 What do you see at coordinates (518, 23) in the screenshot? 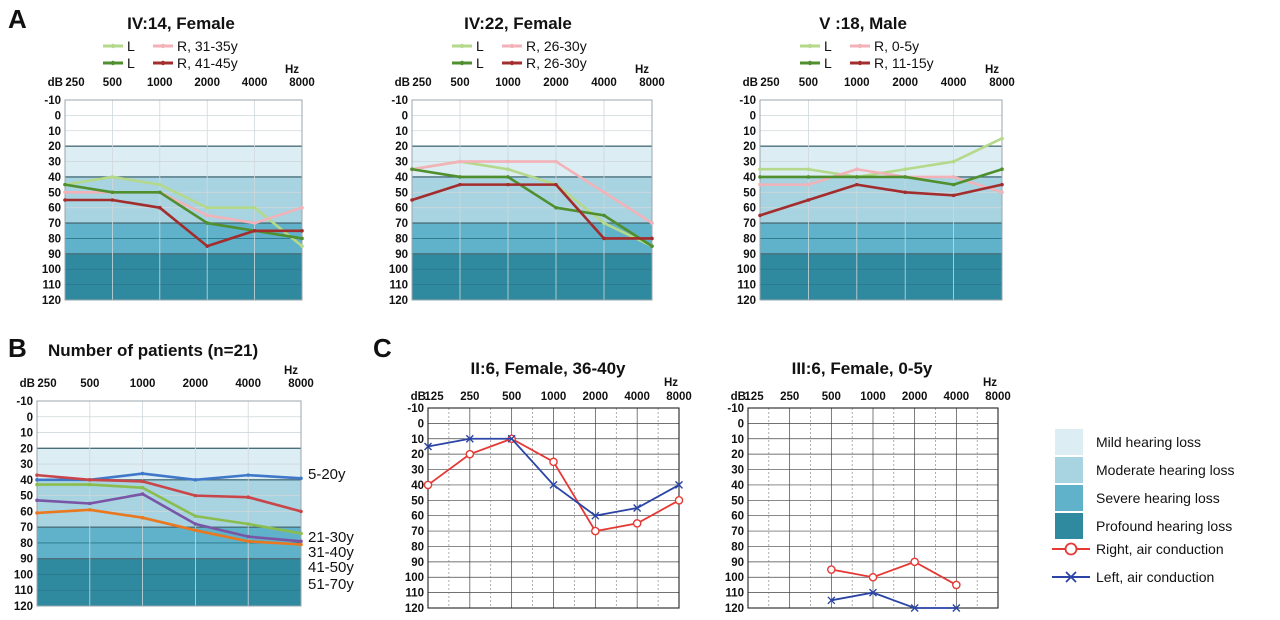
I see `chart-title: IV:22, Female` at bounding box center [518, 23].